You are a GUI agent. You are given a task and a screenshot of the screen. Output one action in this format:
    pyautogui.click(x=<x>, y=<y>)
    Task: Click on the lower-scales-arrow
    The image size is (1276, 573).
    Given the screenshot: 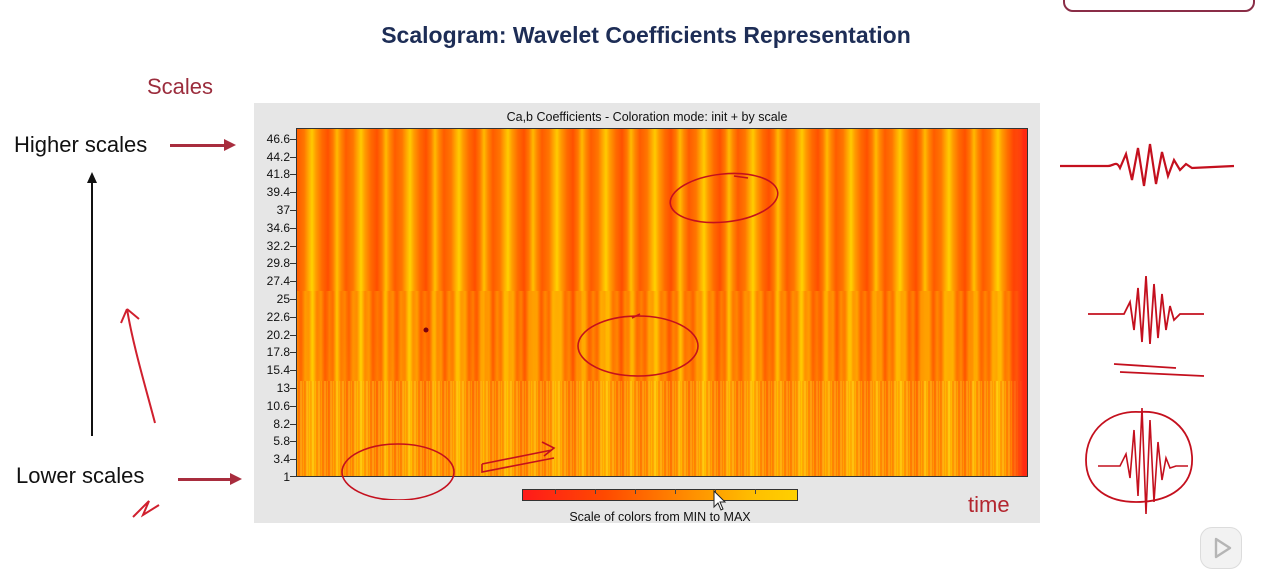 What is the action you would take?
    pyautogui.click(x=205, y=479)
    